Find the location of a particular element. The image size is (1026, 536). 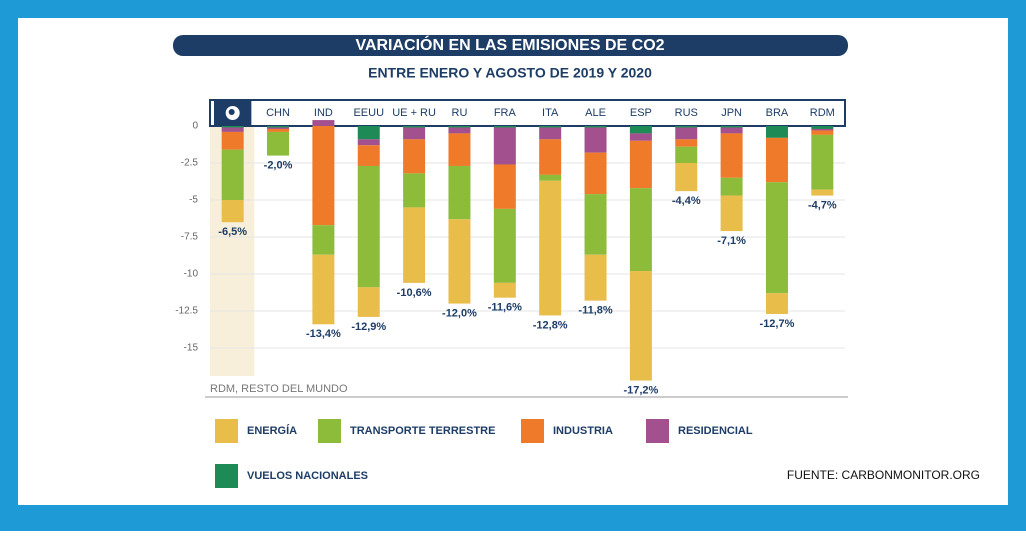

x-tick-label: CHN is located at coordinates (278, 113).